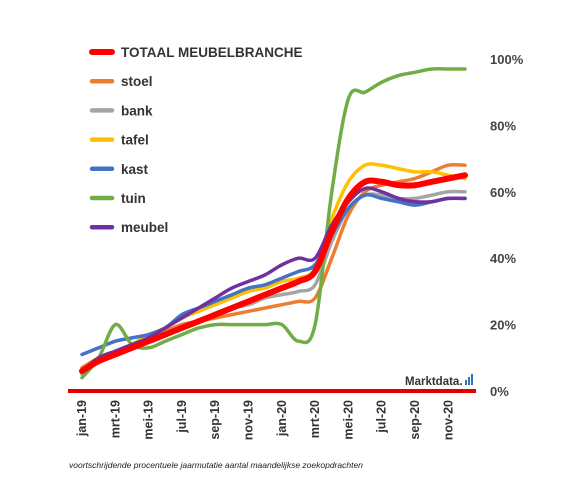  I want to click on x-tick-label: nov-20, so click(448, 420).